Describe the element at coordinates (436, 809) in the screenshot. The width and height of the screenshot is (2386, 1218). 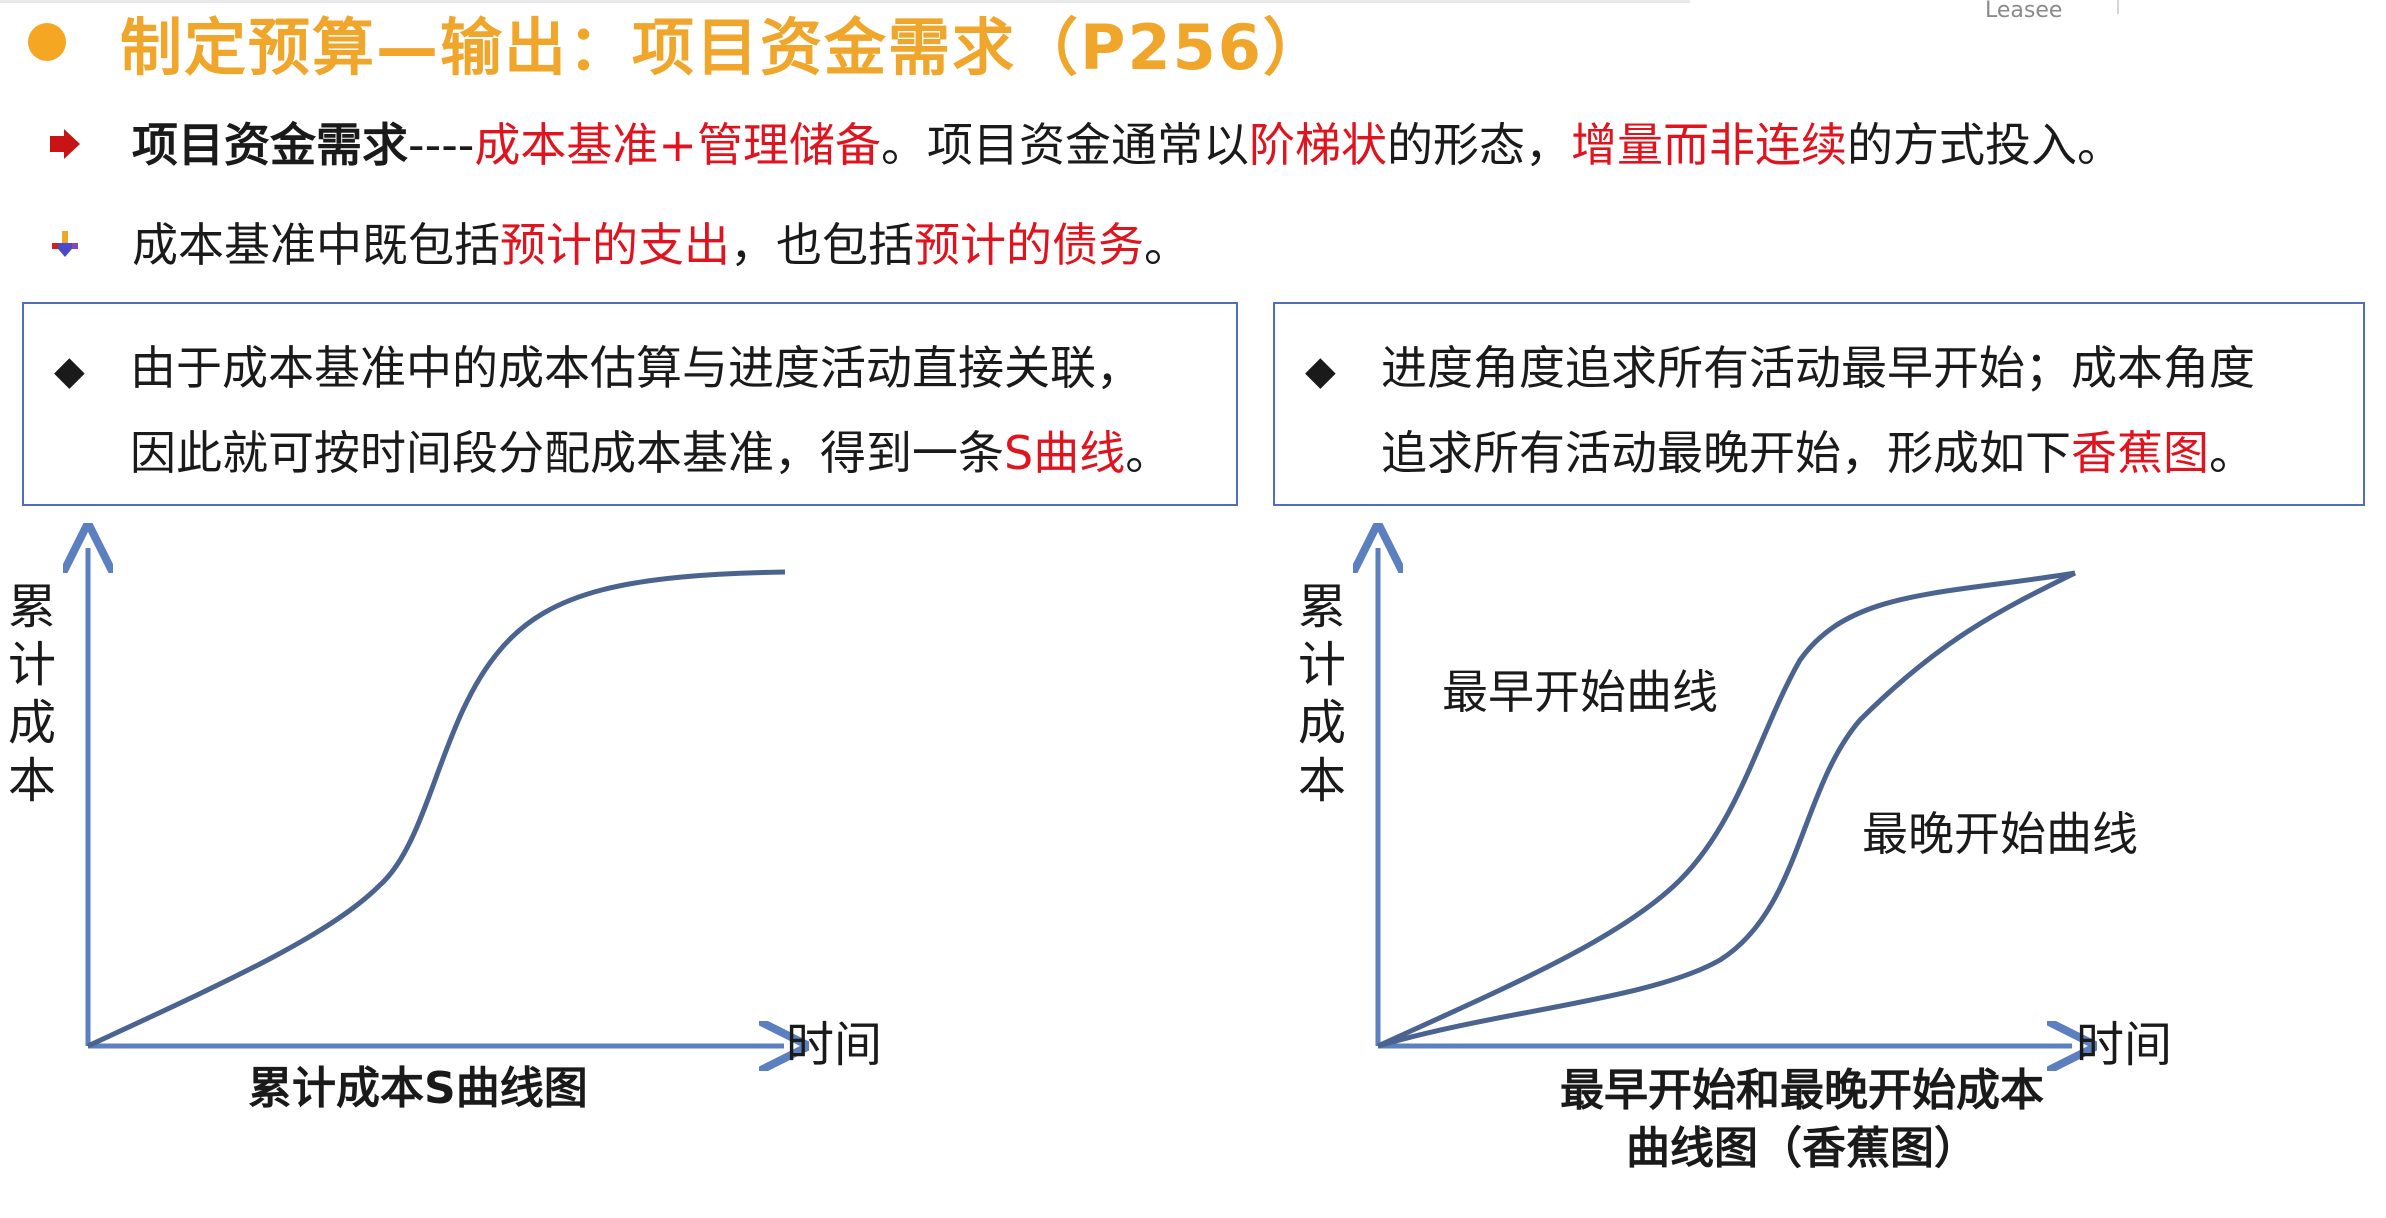
I see `s-curve-line` at that location.